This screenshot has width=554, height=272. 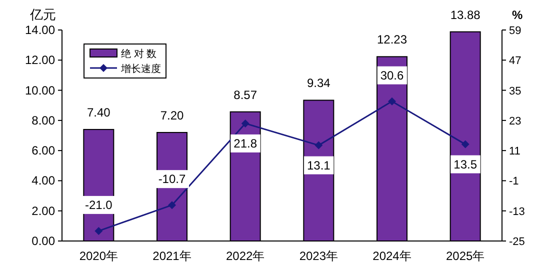 What do you see at coordinates (44, 181) in the screenshot?
I see `y-tick-label: 4.00` at bounding box center [44, 181].